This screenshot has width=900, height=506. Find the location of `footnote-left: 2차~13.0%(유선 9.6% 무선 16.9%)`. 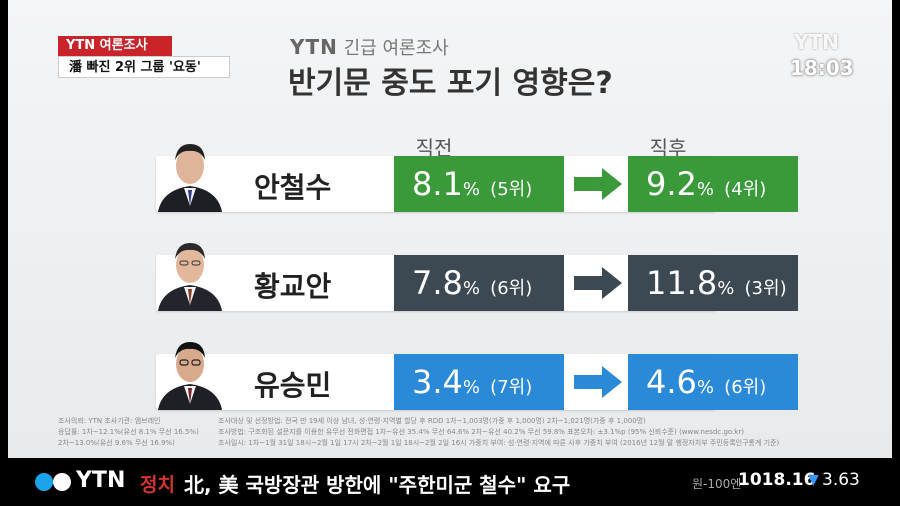

footnote-left: 2차~13.0%(유선 9.6% 무선 16.9%) is located at coordinates (116, 443).